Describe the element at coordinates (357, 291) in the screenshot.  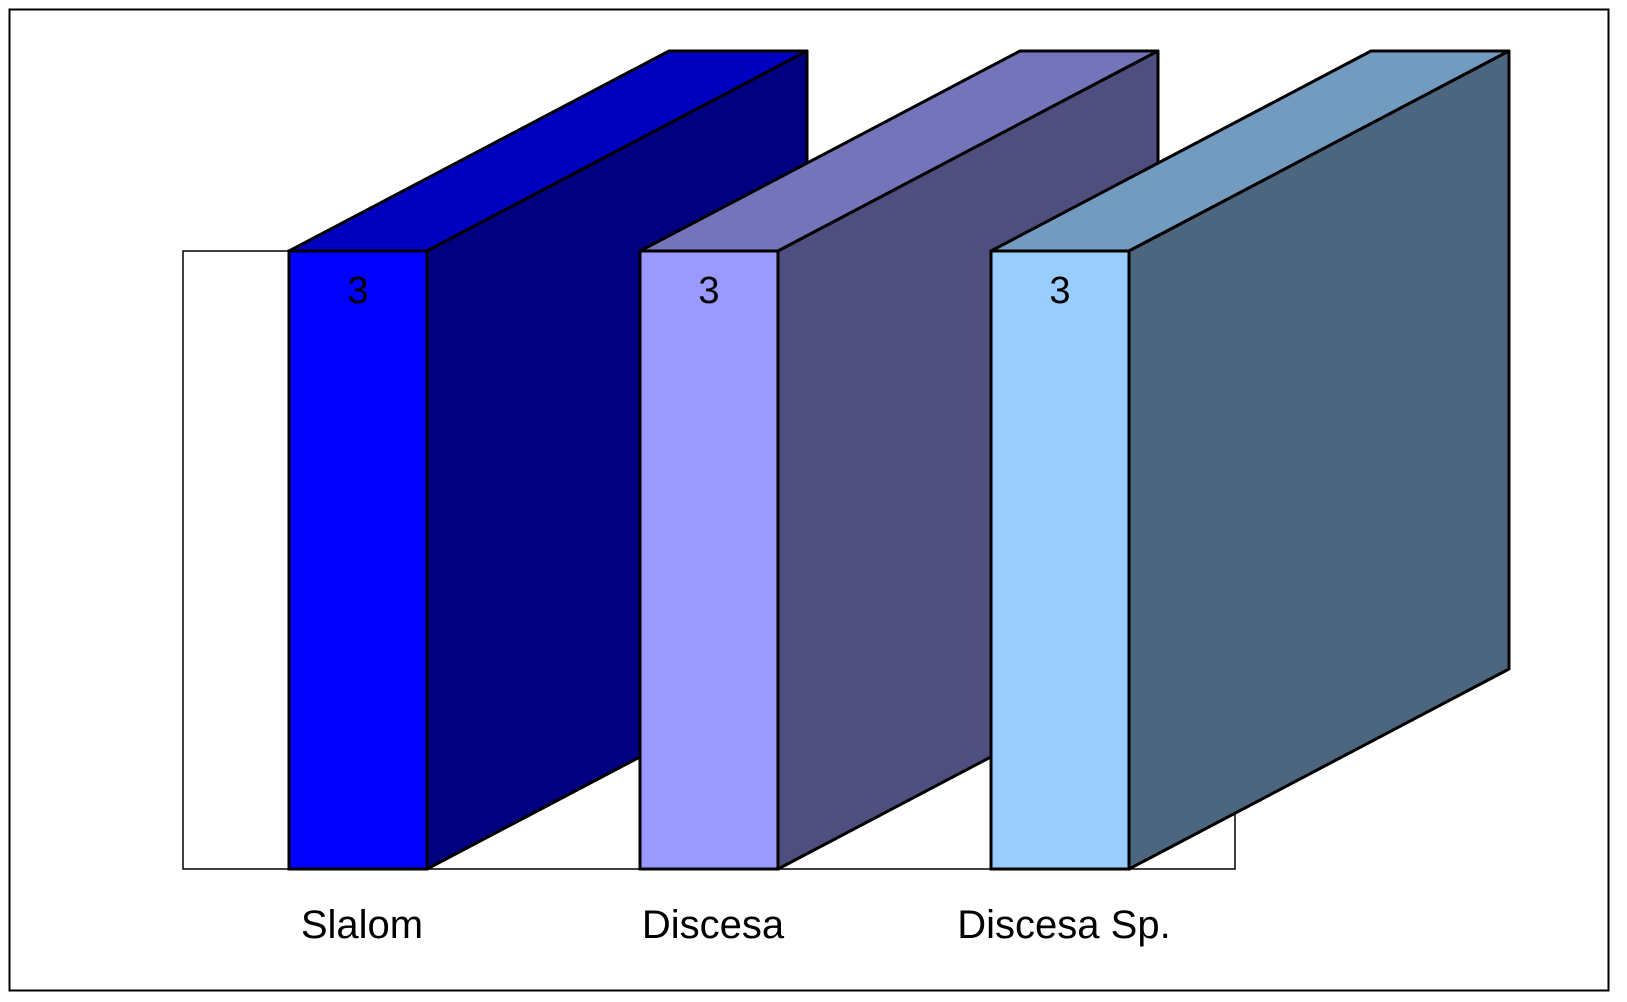
I see `data-label-1: 3` at that location.